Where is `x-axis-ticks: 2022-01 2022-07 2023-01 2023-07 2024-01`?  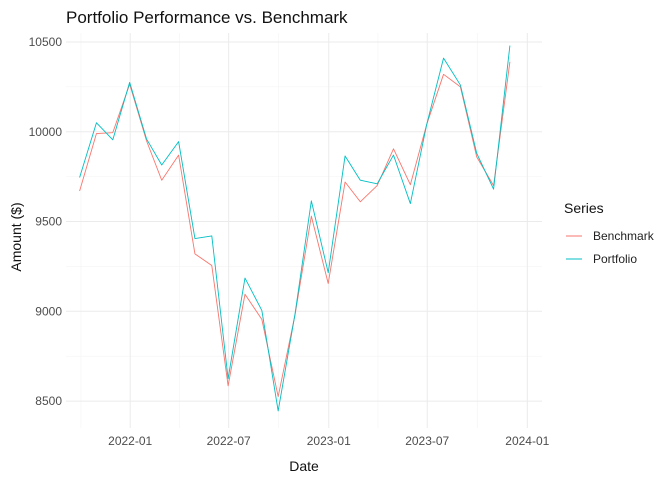 x-axis-ticks: 2022-01 2022-07 2023-01 2023-07 2024-01 is located at coordinates (328, 441).